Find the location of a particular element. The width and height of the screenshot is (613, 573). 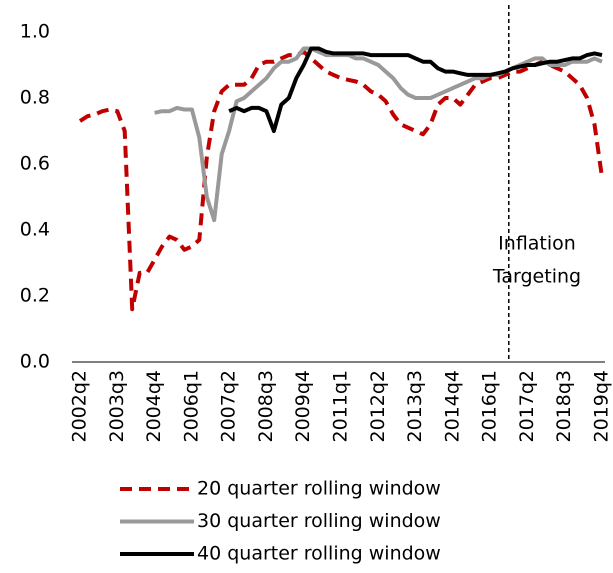

x-tick-label: 2004q4 is located at coordinates (154, 406).